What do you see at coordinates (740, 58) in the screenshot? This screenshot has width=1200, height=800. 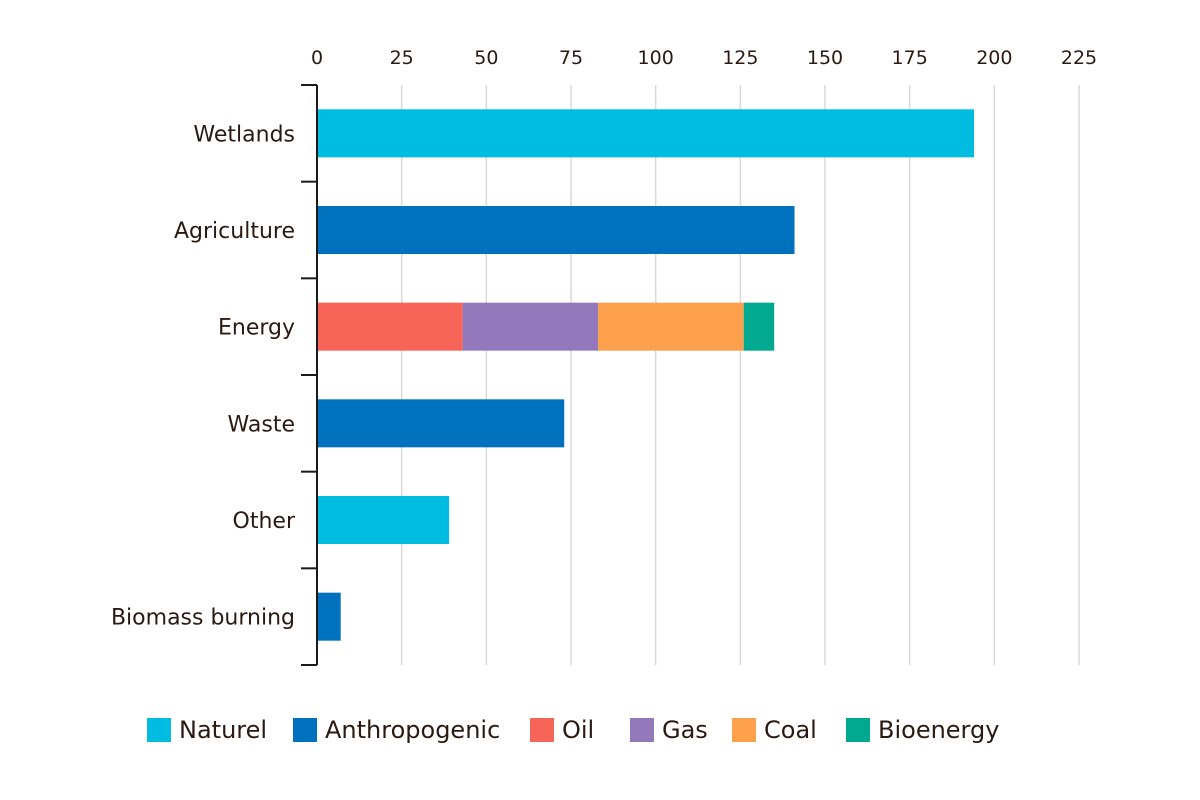 I see `x-tick-label: 125` at bounding box center [740, 58].